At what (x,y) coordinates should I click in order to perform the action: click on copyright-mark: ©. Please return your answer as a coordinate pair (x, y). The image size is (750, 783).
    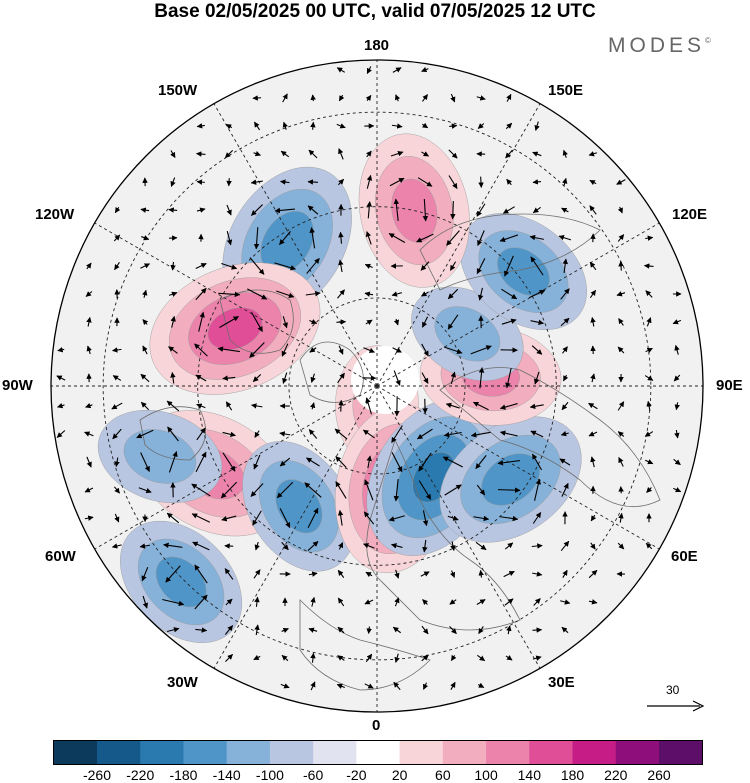
    Looking at the image, I should click on (708, 40).